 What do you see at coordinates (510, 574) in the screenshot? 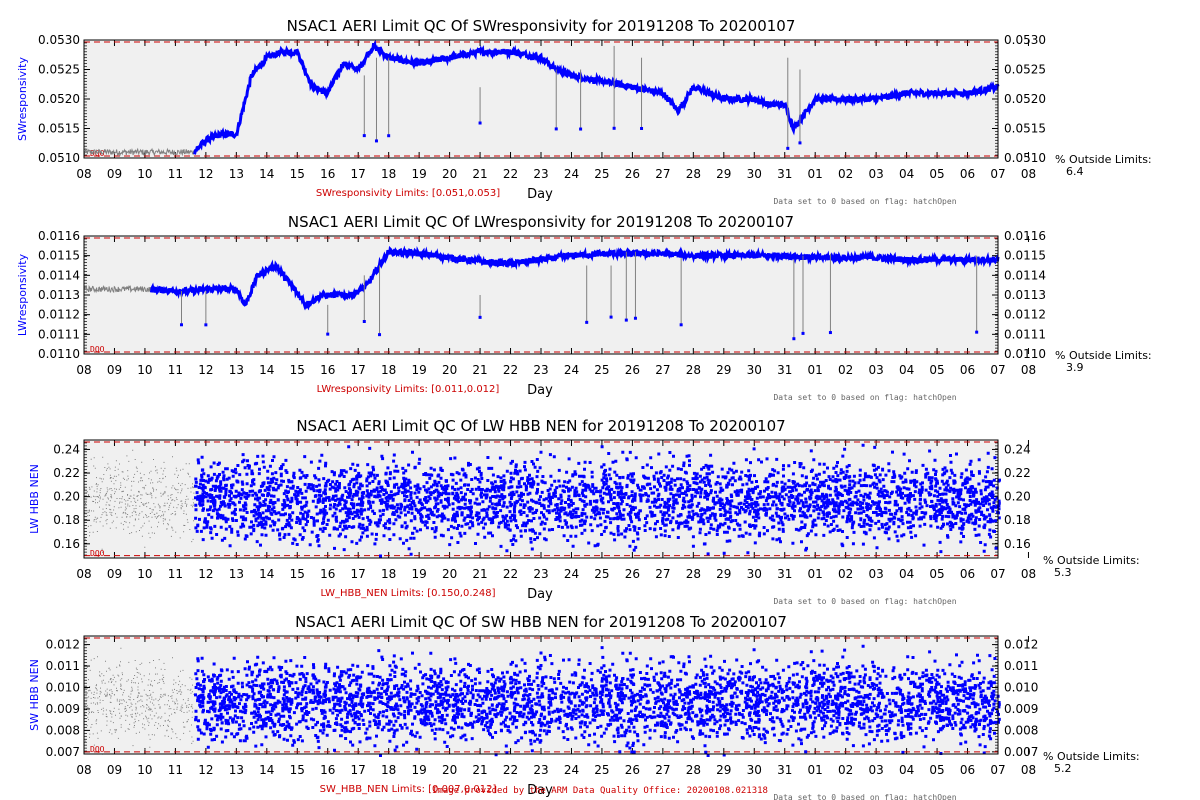
I see `x-tick-label: 22` at bounding box center [510, 574].